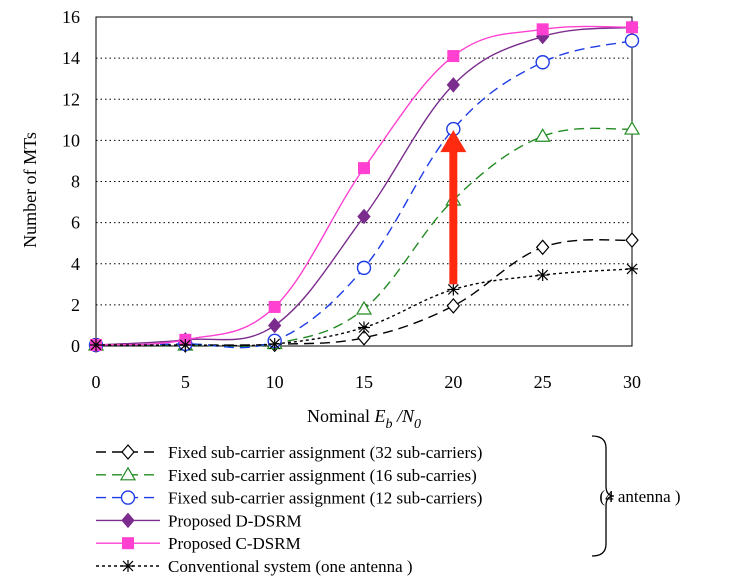 Image resolution: width=754 pixels, height=586 pixels. Describe the element at coordinates (71, 99) in the screenshot. I see `y-tick-label: 12` at that location.